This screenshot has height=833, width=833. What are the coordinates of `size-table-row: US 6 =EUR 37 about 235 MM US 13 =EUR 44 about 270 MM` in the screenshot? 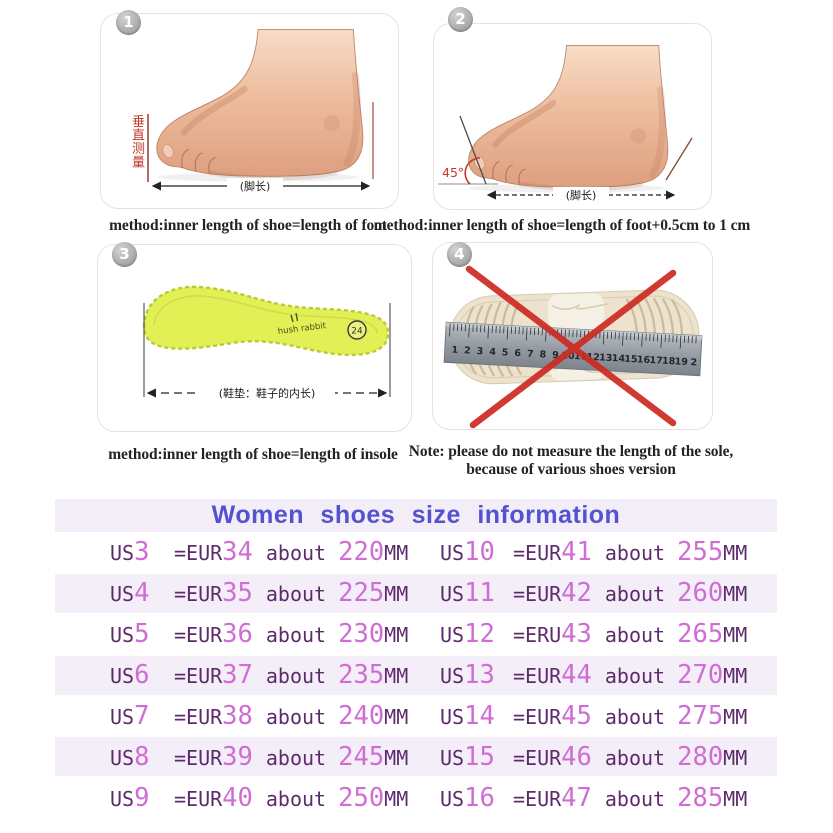 It's located at (416, 675).